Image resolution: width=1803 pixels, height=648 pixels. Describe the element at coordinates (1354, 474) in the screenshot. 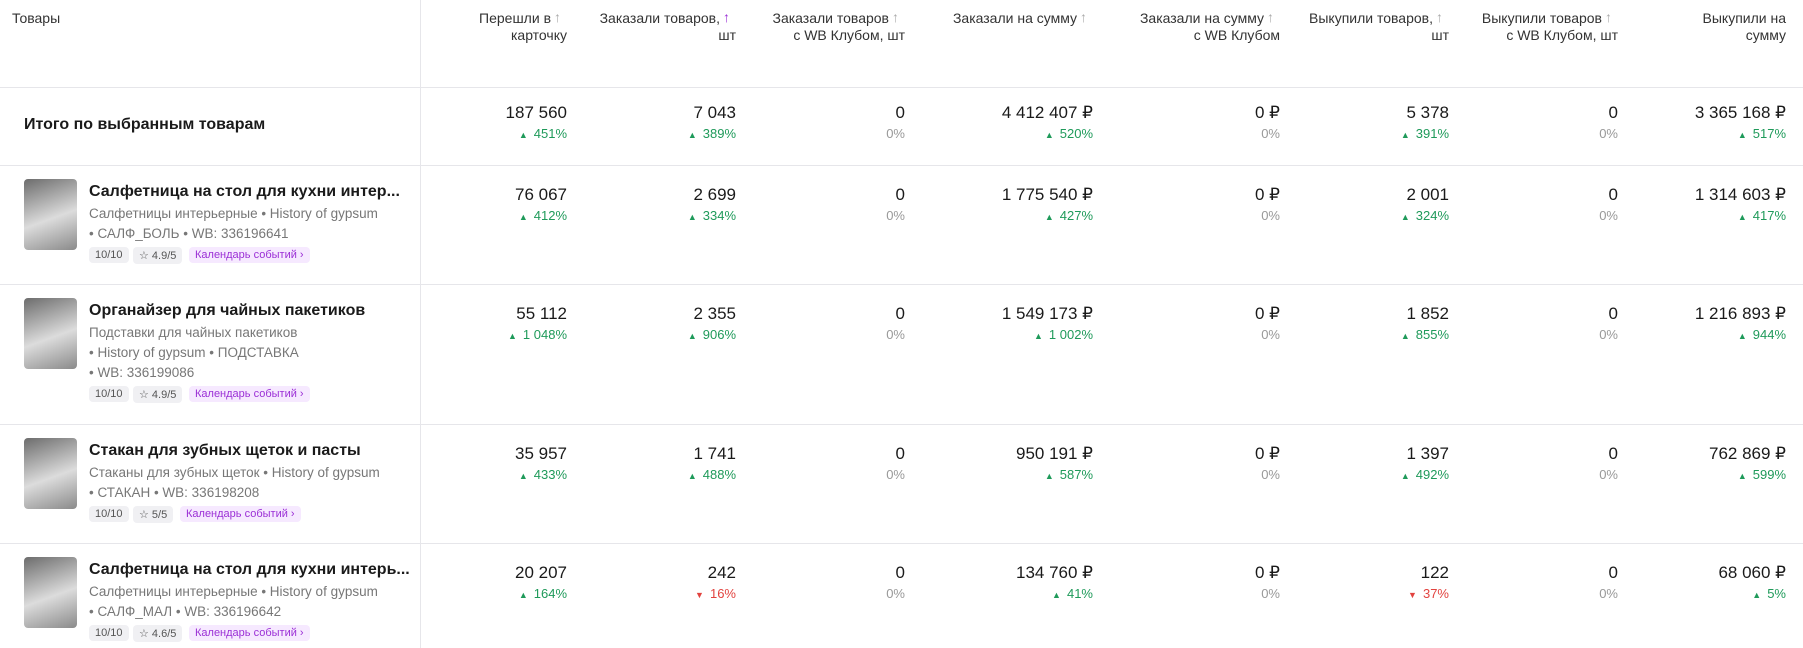

I see `metric-change: ▲ 492%` at that location.